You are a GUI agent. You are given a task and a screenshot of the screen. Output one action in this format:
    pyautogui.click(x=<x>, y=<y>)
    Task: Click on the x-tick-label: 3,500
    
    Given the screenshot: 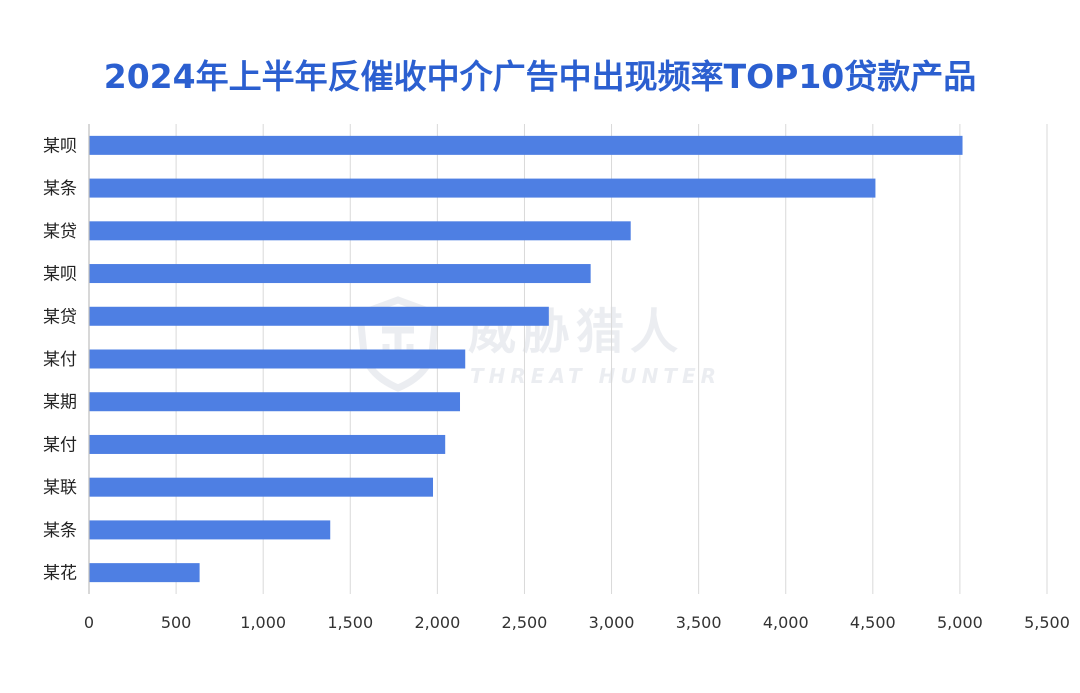 What is the action you would take?
    pyautogui.click(x=699, y=622)
    